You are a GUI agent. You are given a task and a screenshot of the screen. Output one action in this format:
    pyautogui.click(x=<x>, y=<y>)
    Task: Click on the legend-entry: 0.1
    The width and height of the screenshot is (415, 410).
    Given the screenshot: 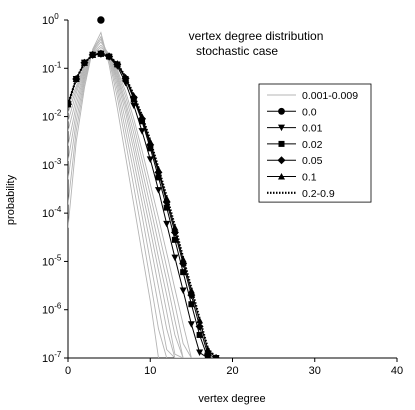 What is the action you would take?
    pyautogui.click(x=292, y=178)
    